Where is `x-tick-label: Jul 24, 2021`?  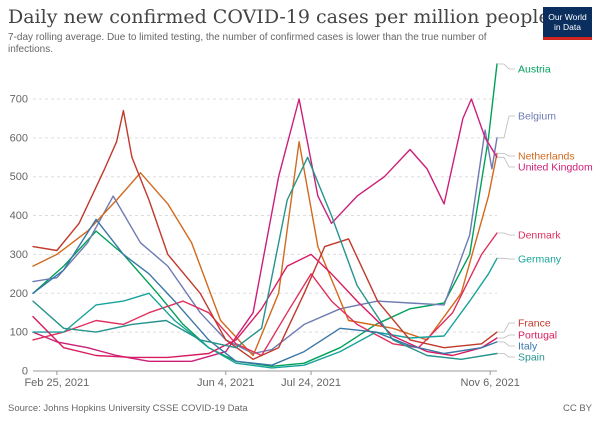
x-tick-label: Jul 24, 2021 is located at coordinates (311, 383).